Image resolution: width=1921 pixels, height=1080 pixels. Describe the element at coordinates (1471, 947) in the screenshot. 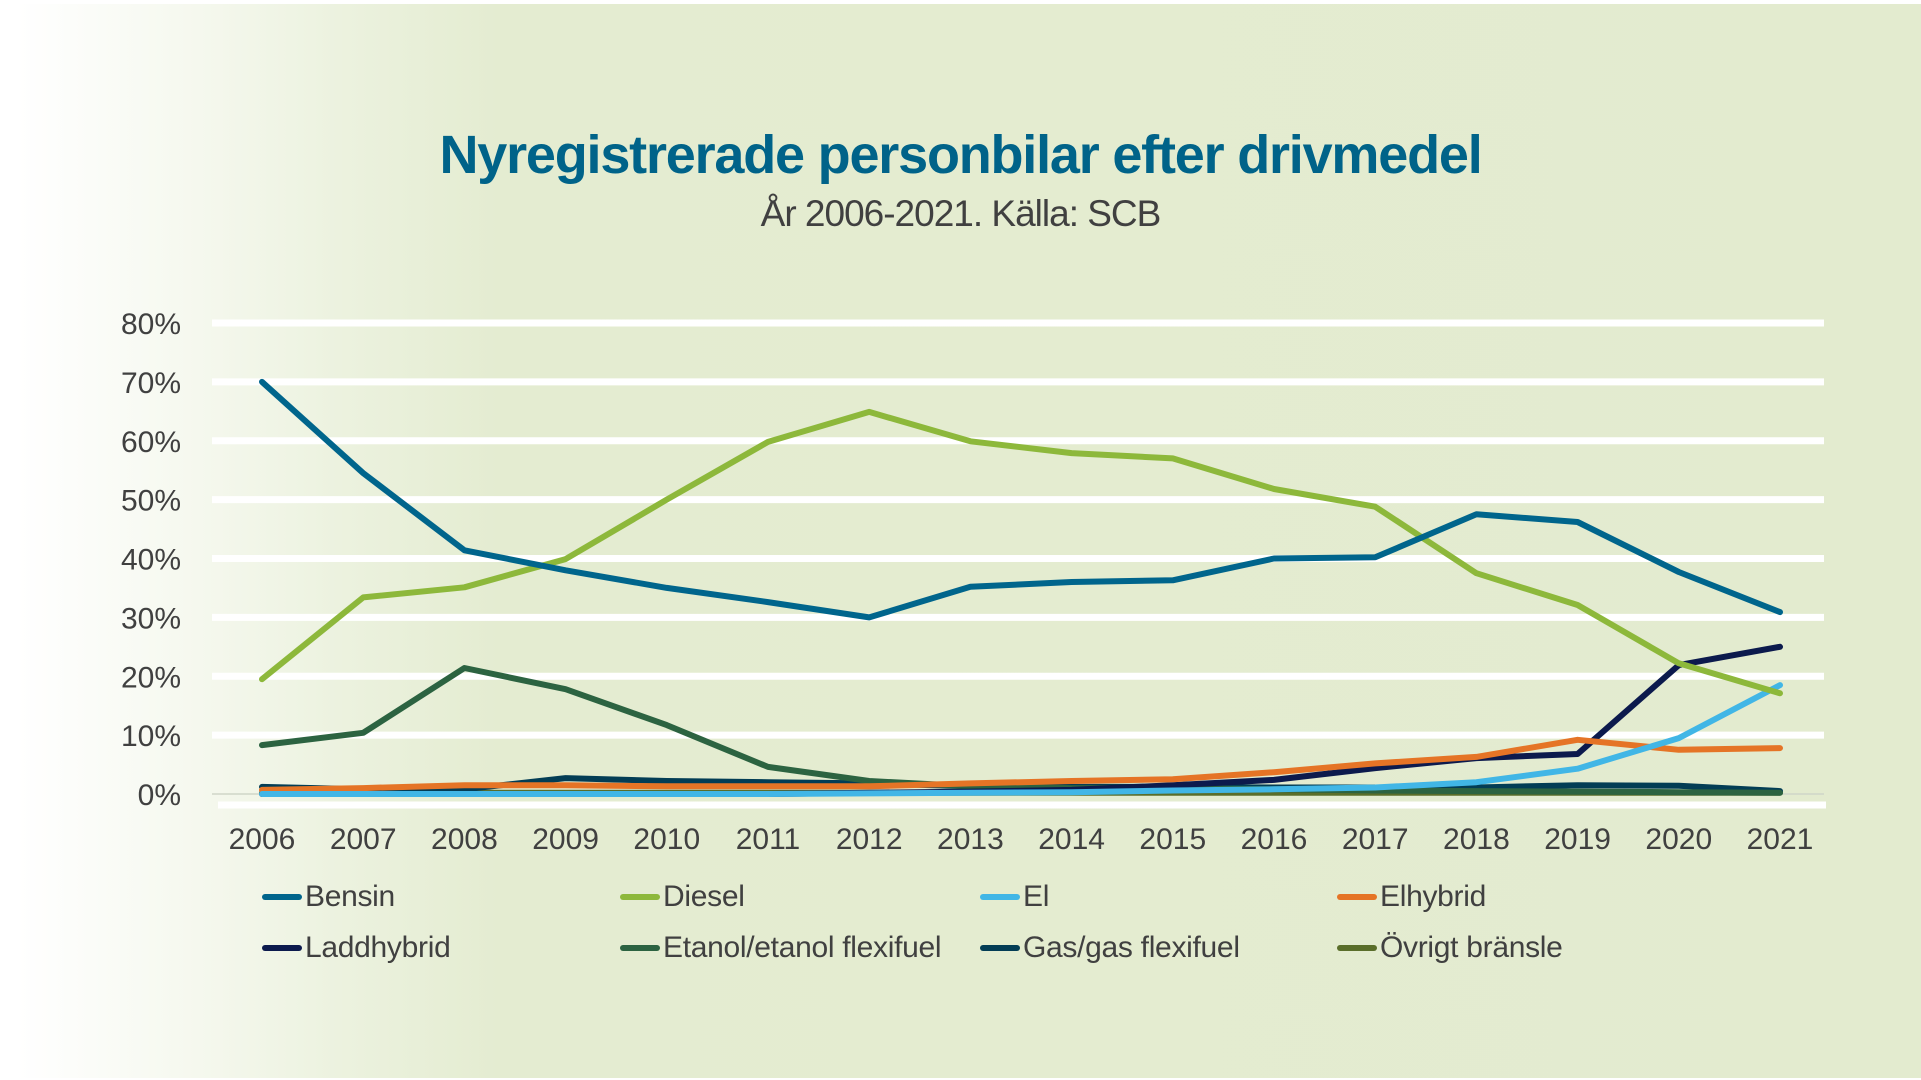

I see `legend-label: Övrigt bränsle` at that location.